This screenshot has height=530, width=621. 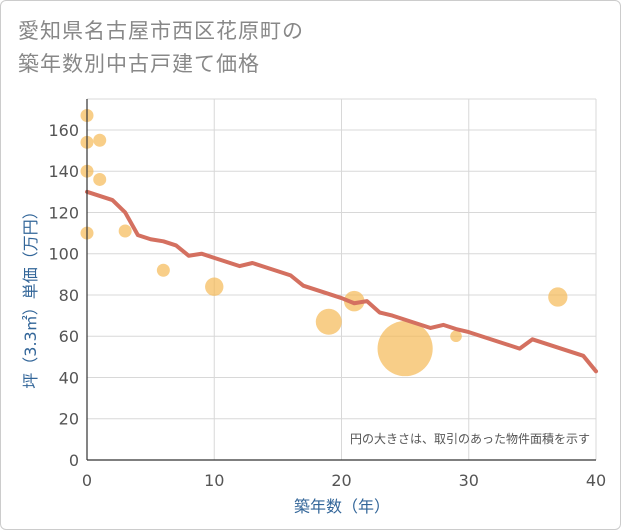 I want to click on x-tick-label: 40, so click(x=596, y=480).